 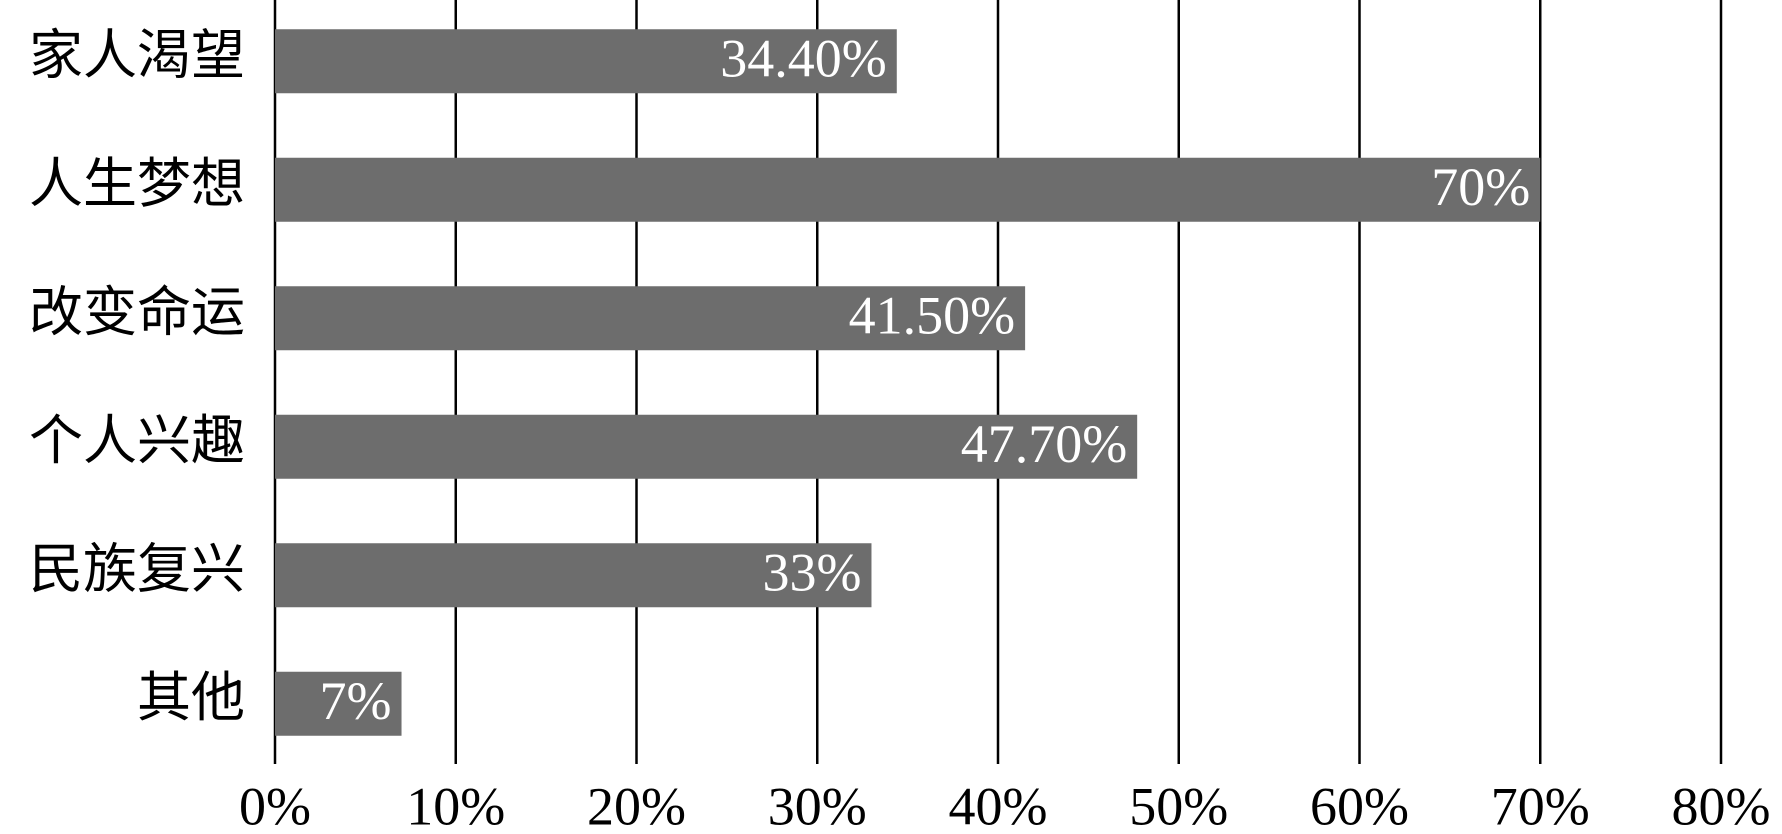 I want to click on x-tick-label: 50%, so click(x=1178, y=805).